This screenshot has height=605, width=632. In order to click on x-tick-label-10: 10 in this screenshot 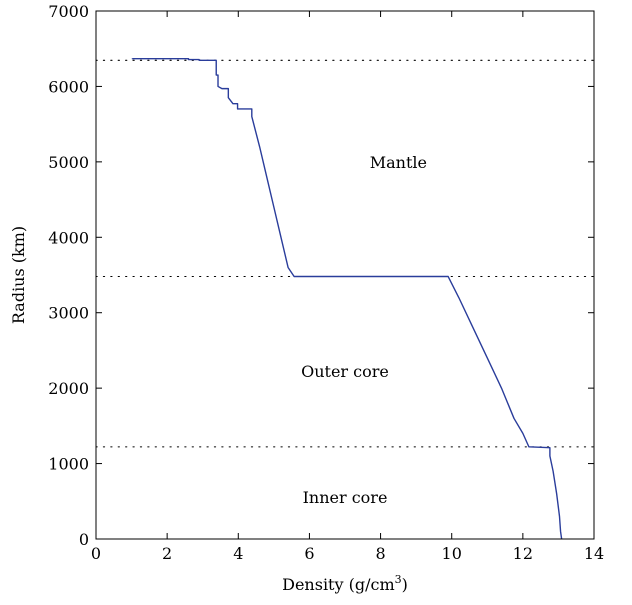, I will do `click(452, 553)`.